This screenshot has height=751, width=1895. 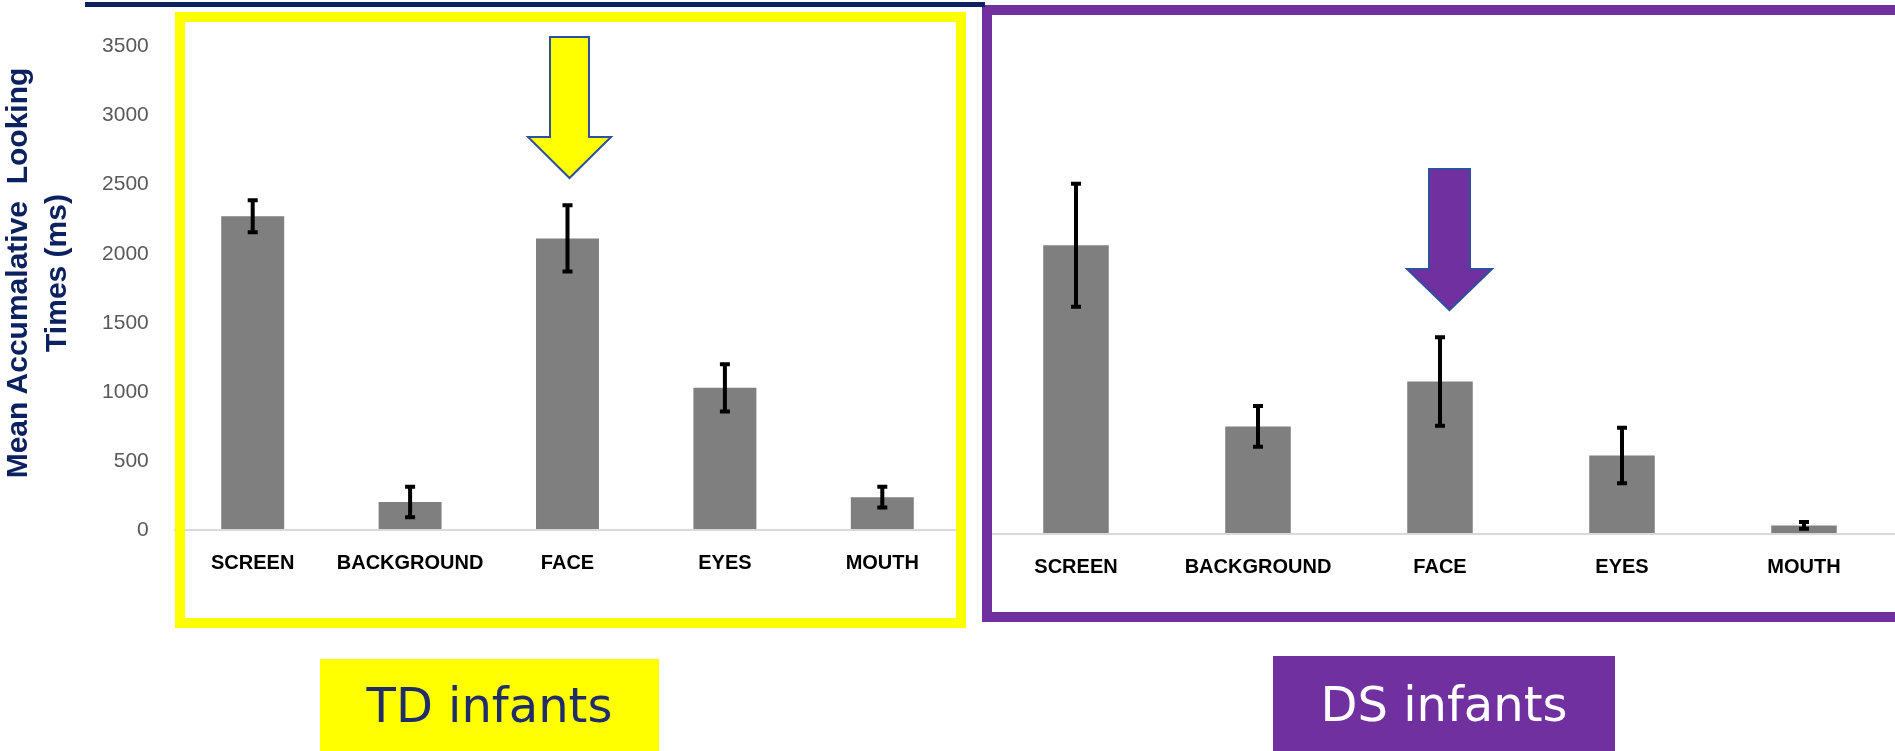 I want to click on y-tick-label: 1000, so click(x=125, y=390).